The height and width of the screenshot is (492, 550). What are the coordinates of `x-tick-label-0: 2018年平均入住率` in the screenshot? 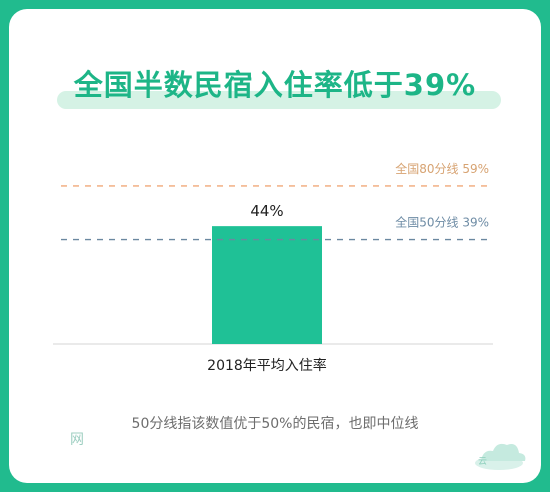 It's located at (267, 365).